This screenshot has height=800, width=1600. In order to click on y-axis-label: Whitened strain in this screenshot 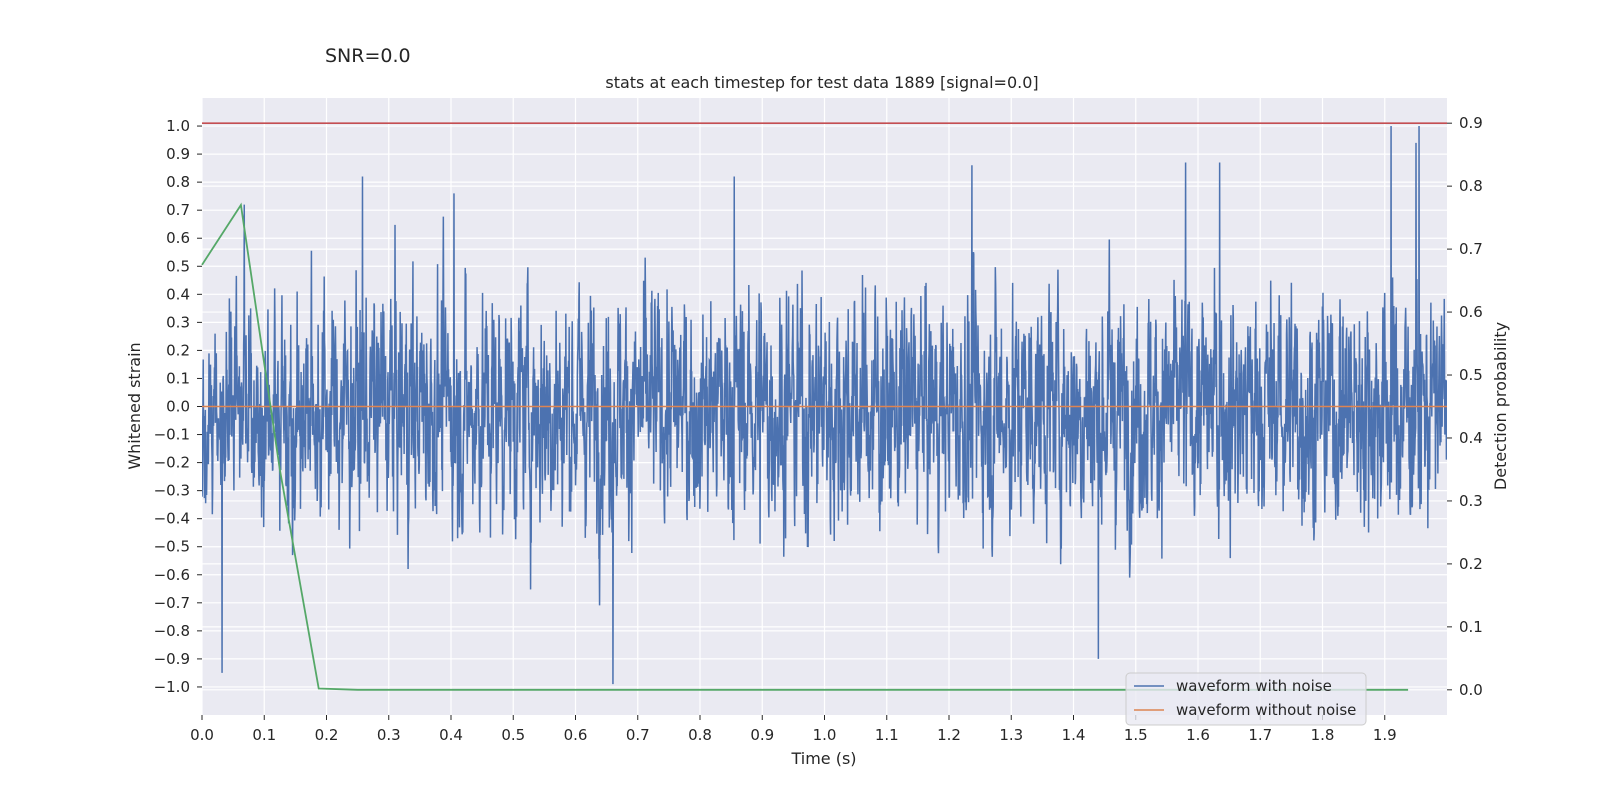, I will do `click(134, 405)`.